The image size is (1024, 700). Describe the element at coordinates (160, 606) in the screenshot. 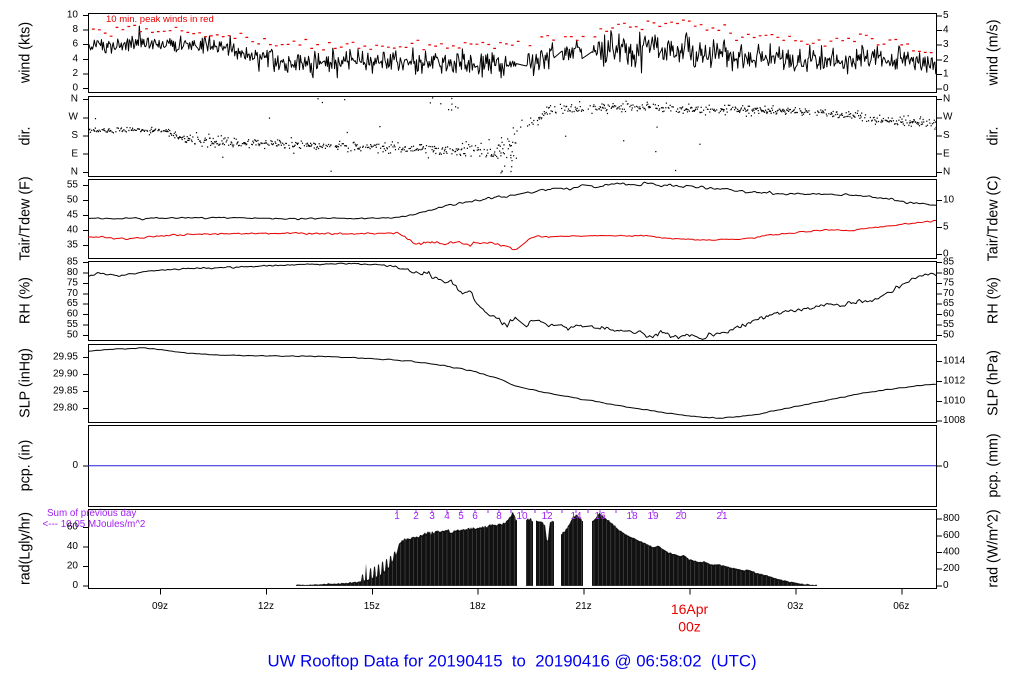

I see `svg-text: 09z` at that location.